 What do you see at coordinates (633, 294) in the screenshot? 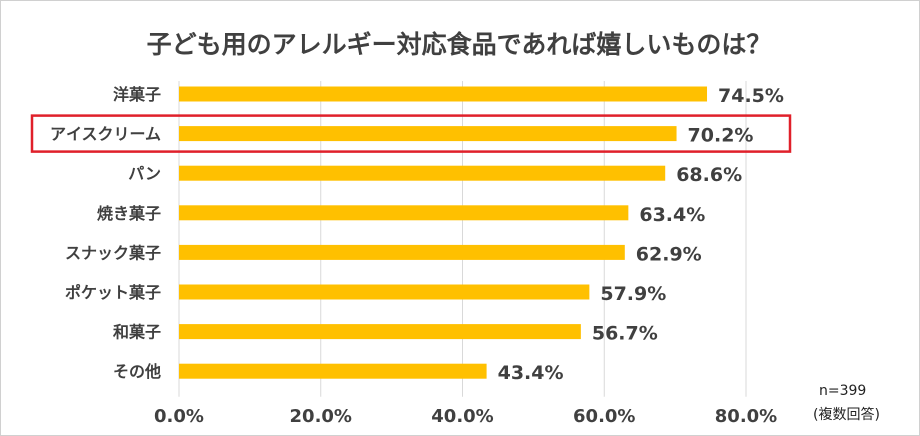
I see `value-label: 57.9%` at bounding box center [633, 294].